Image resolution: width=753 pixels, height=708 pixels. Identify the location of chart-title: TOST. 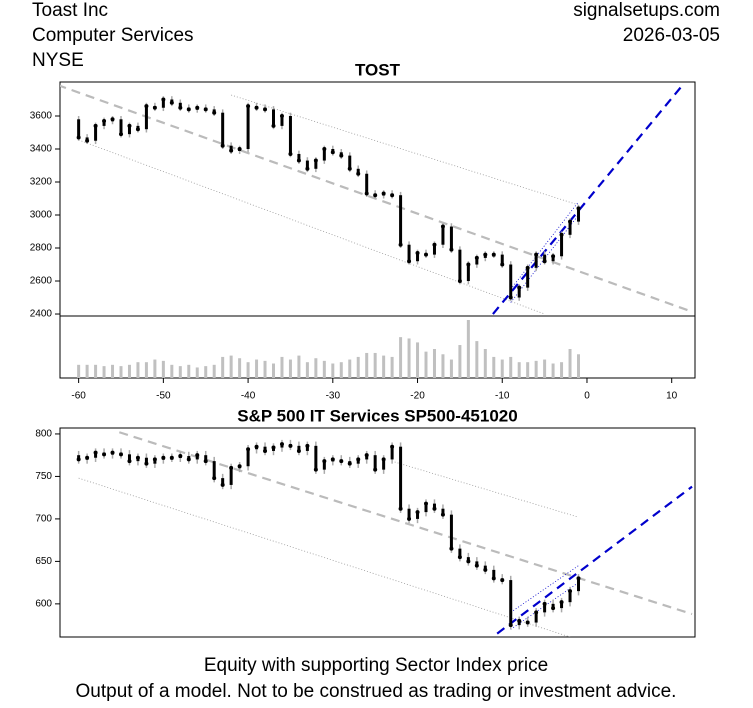
(378, 69).